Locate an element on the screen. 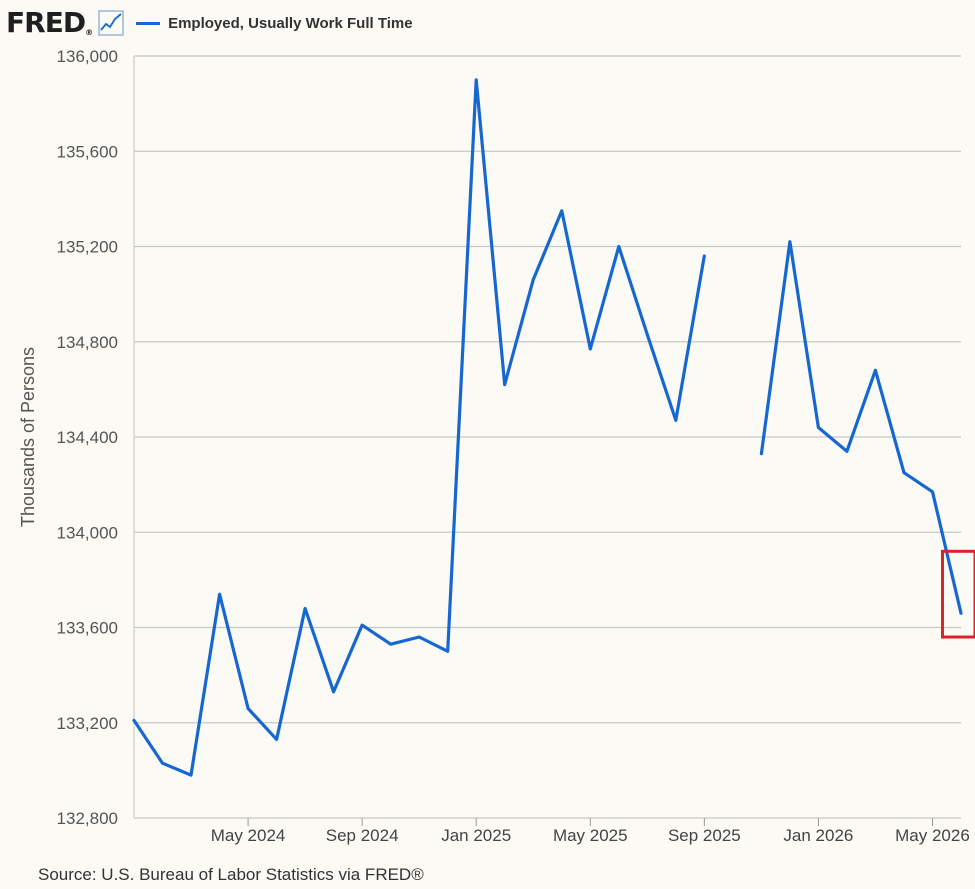  y-tick-label: 133,200 is located at coordinates (87, 723).